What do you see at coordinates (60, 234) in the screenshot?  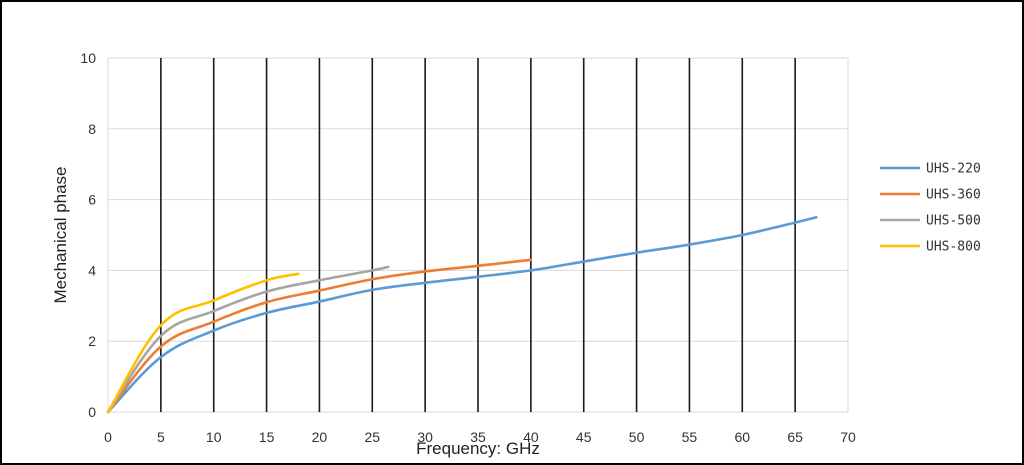 I see `y-axis-title: Mechanical phase` at bounding box center [60, 234].